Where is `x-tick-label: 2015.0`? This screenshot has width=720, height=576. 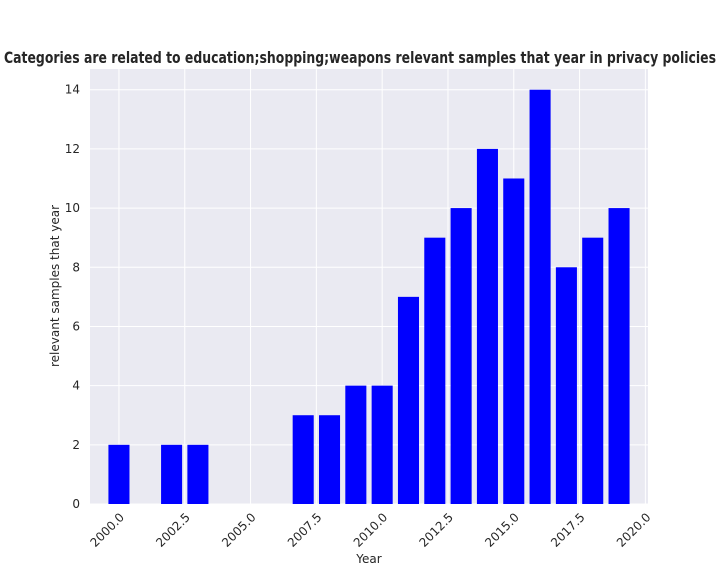
x-tick-label: 2015.0 is located at coordinates (502, 530).